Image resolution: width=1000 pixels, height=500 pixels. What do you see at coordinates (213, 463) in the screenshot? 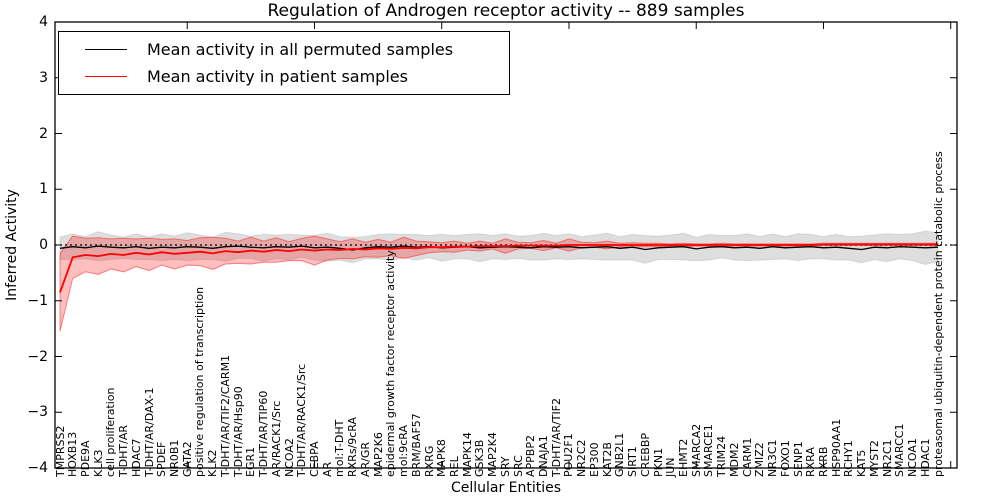
I see `x-tick-label: KLK2` at bounding box center [213, 463].